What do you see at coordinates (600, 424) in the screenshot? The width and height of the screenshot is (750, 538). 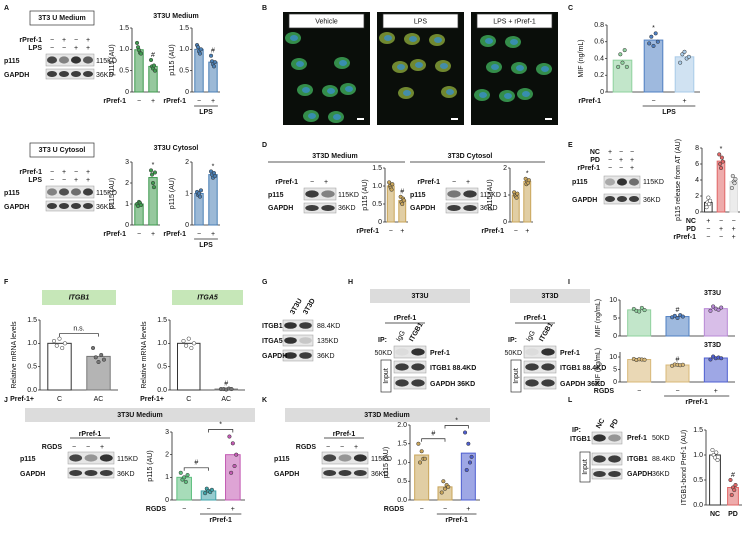 I see `label: NC` at bounding box center [600, 424].